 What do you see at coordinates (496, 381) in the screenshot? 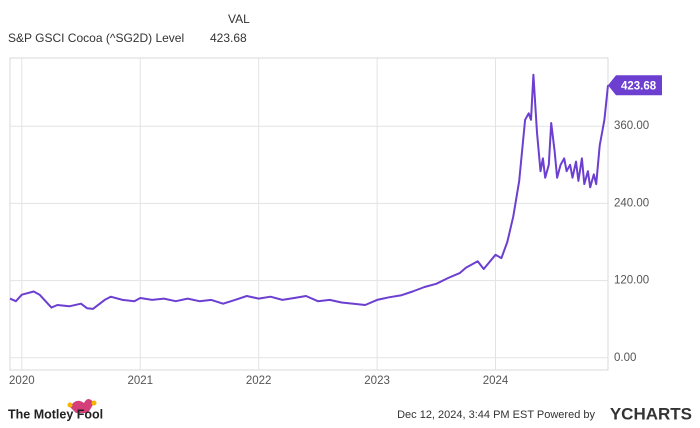
I see `x-tick-label: 2024` at bounding box center [496, 381].